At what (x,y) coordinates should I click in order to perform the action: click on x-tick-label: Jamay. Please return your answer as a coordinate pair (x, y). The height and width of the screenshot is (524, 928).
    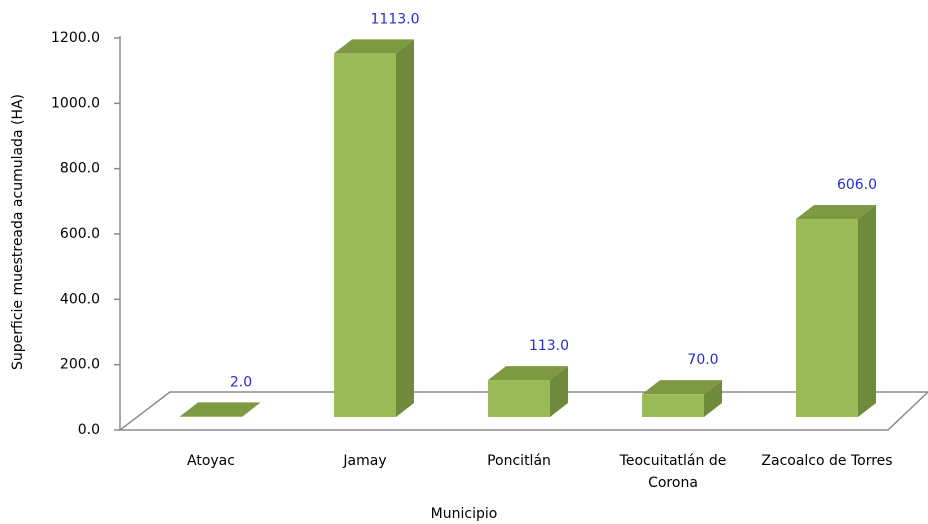
    Looking at the image, I should click on (365, 461).